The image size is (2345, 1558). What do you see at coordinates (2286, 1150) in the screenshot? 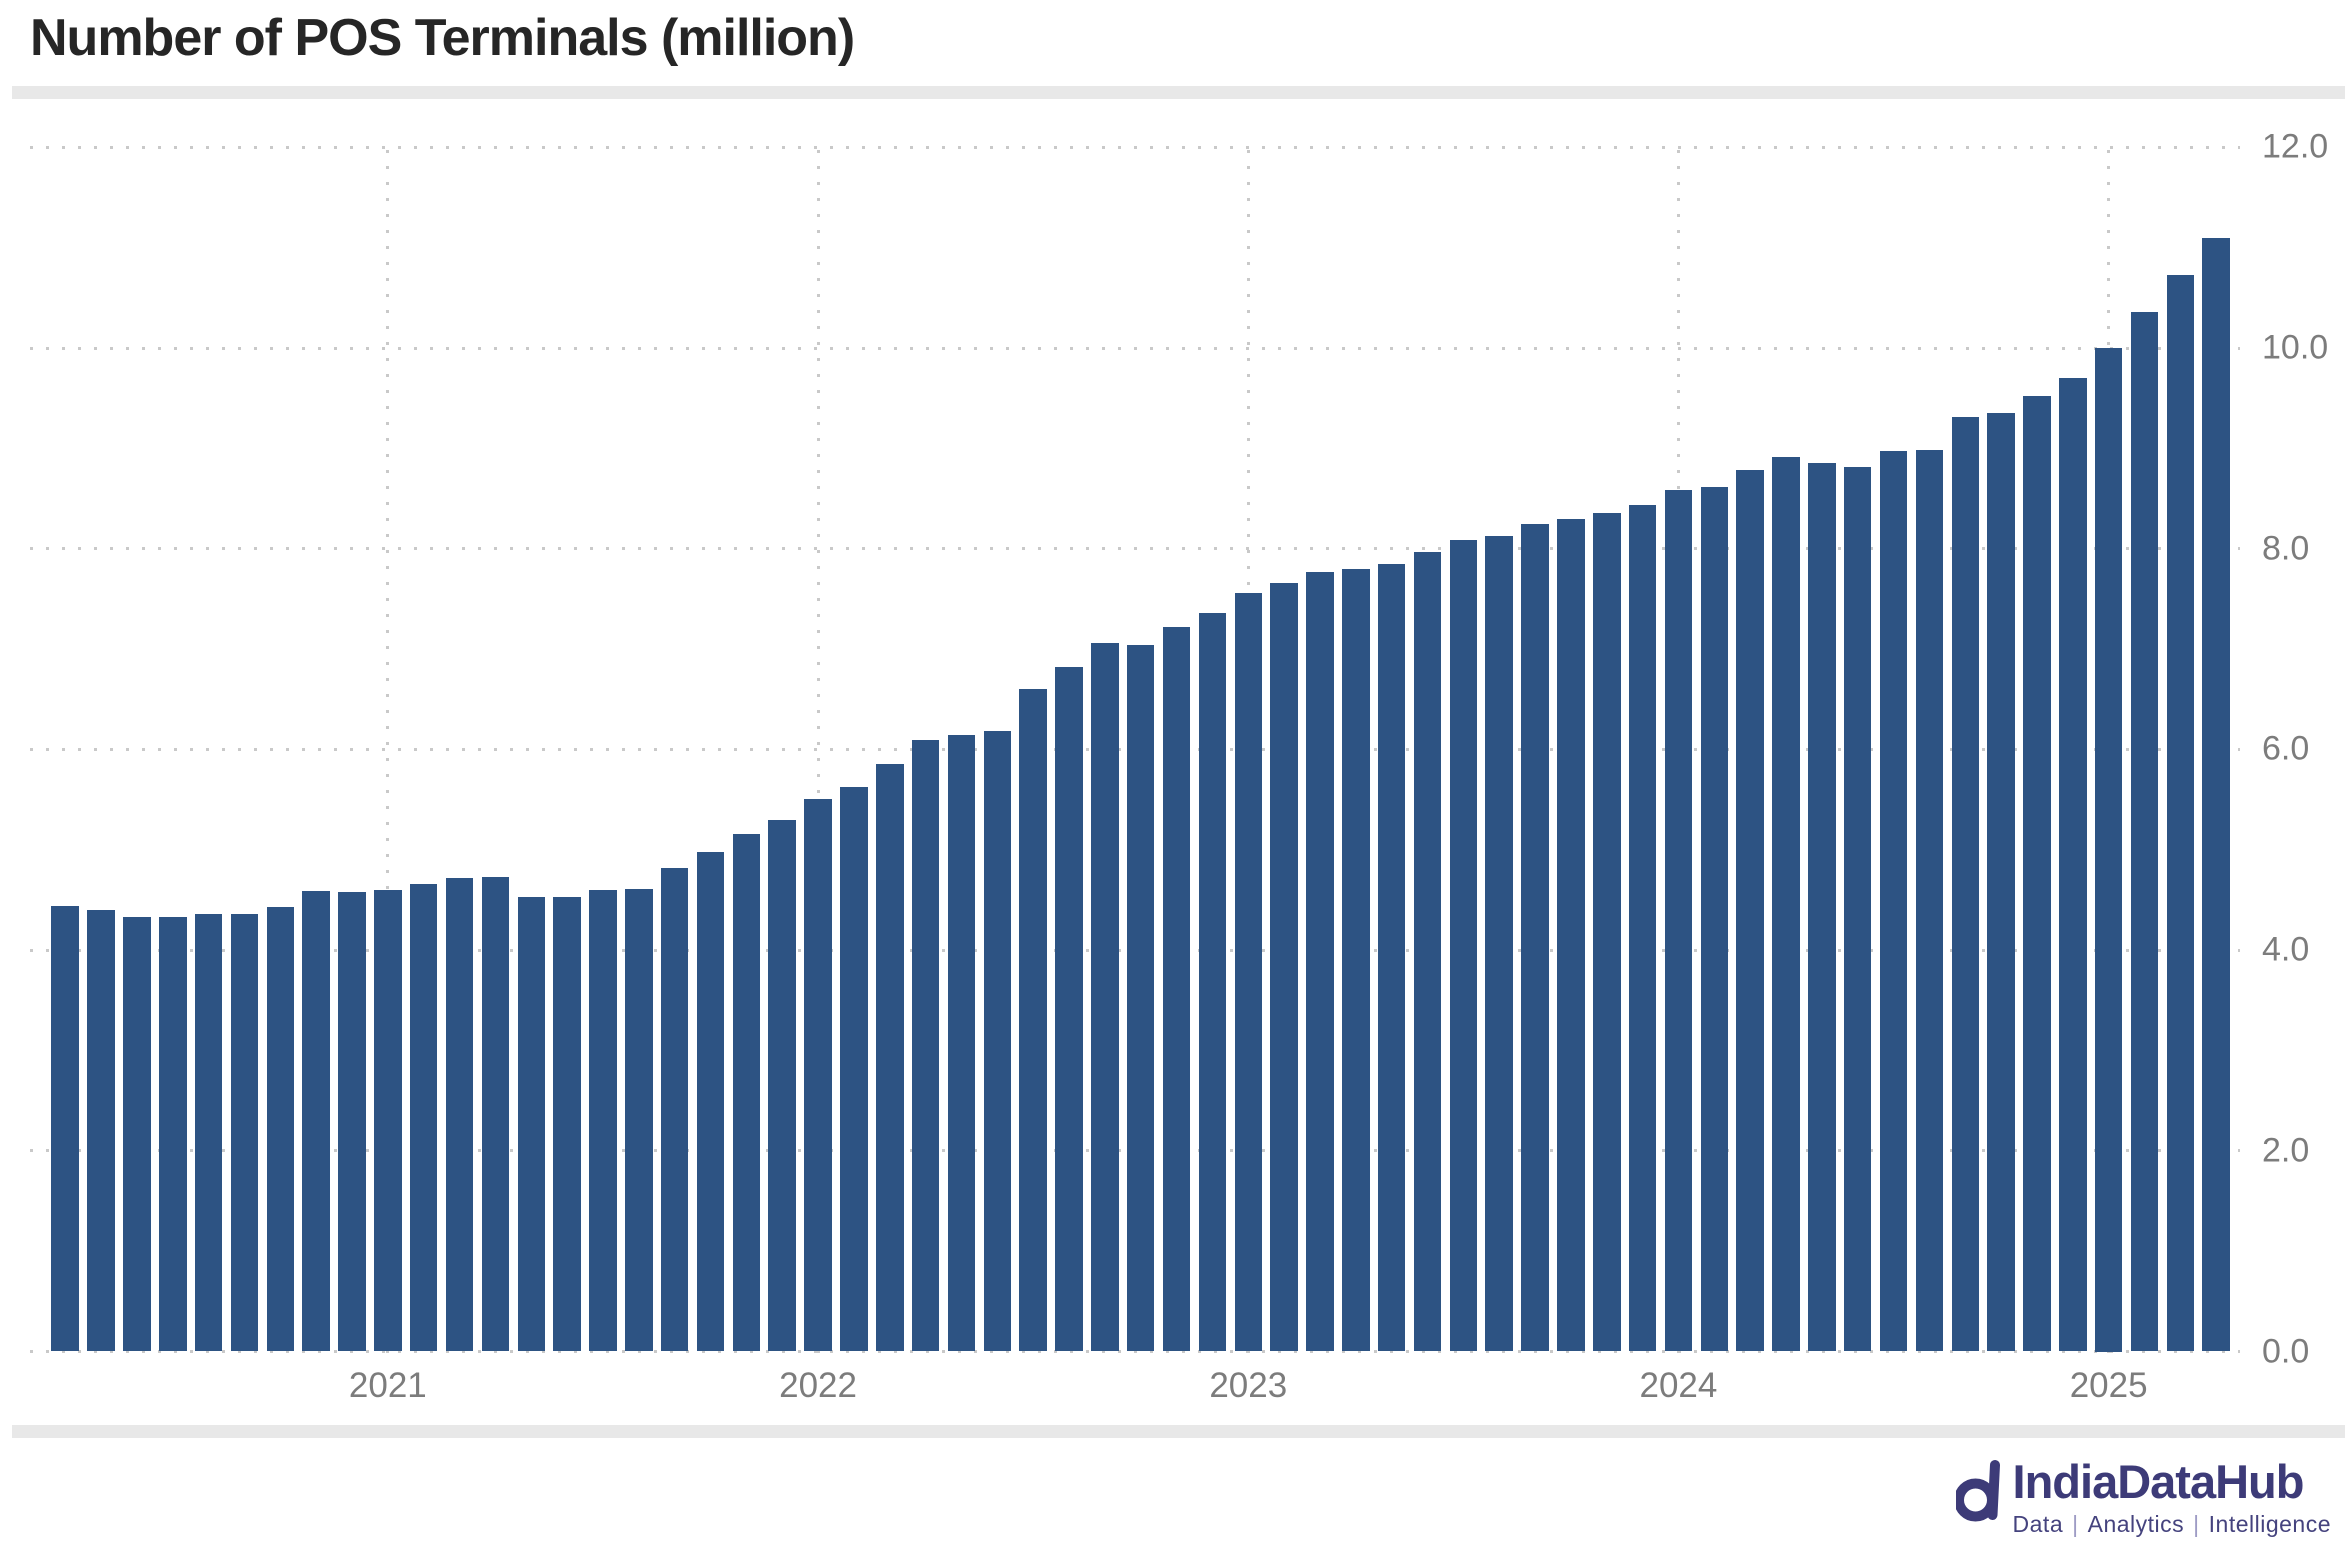
I see `y-tick-label: 2.0` at bounding box center [2286, 1150].